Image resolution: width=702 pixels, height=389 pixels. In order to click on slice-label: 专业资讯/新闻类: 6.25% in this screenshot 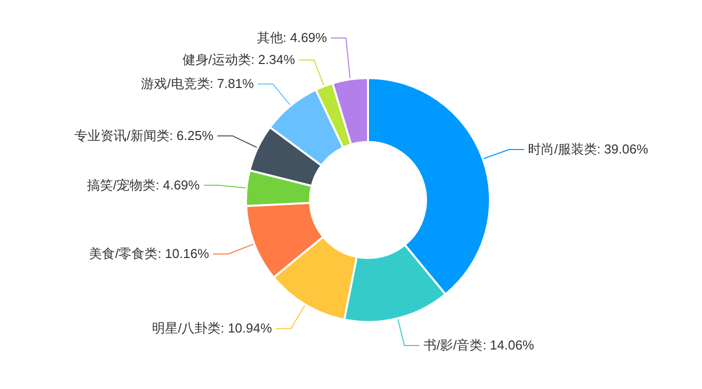, I will do `click(144, 135)`.